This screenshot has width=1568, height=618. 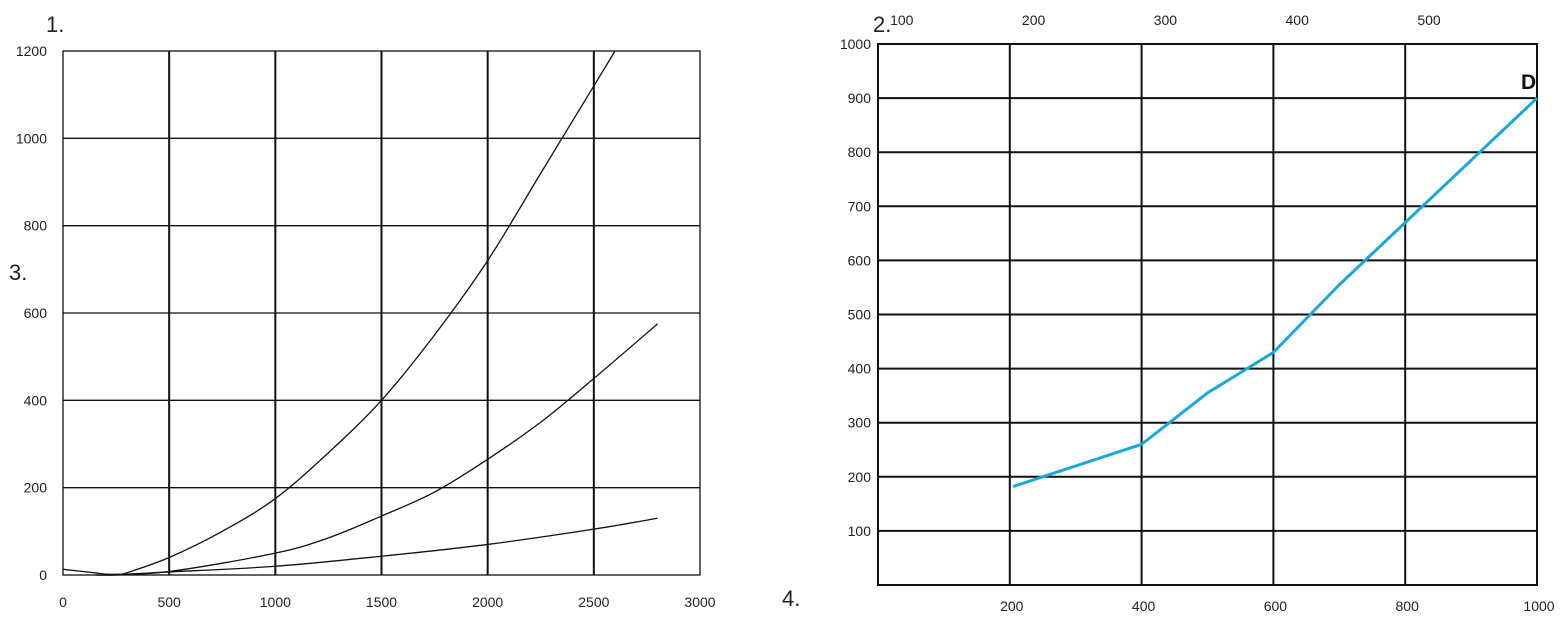 I want to click on panel-label-1: 1., so click(x=55, y=24).